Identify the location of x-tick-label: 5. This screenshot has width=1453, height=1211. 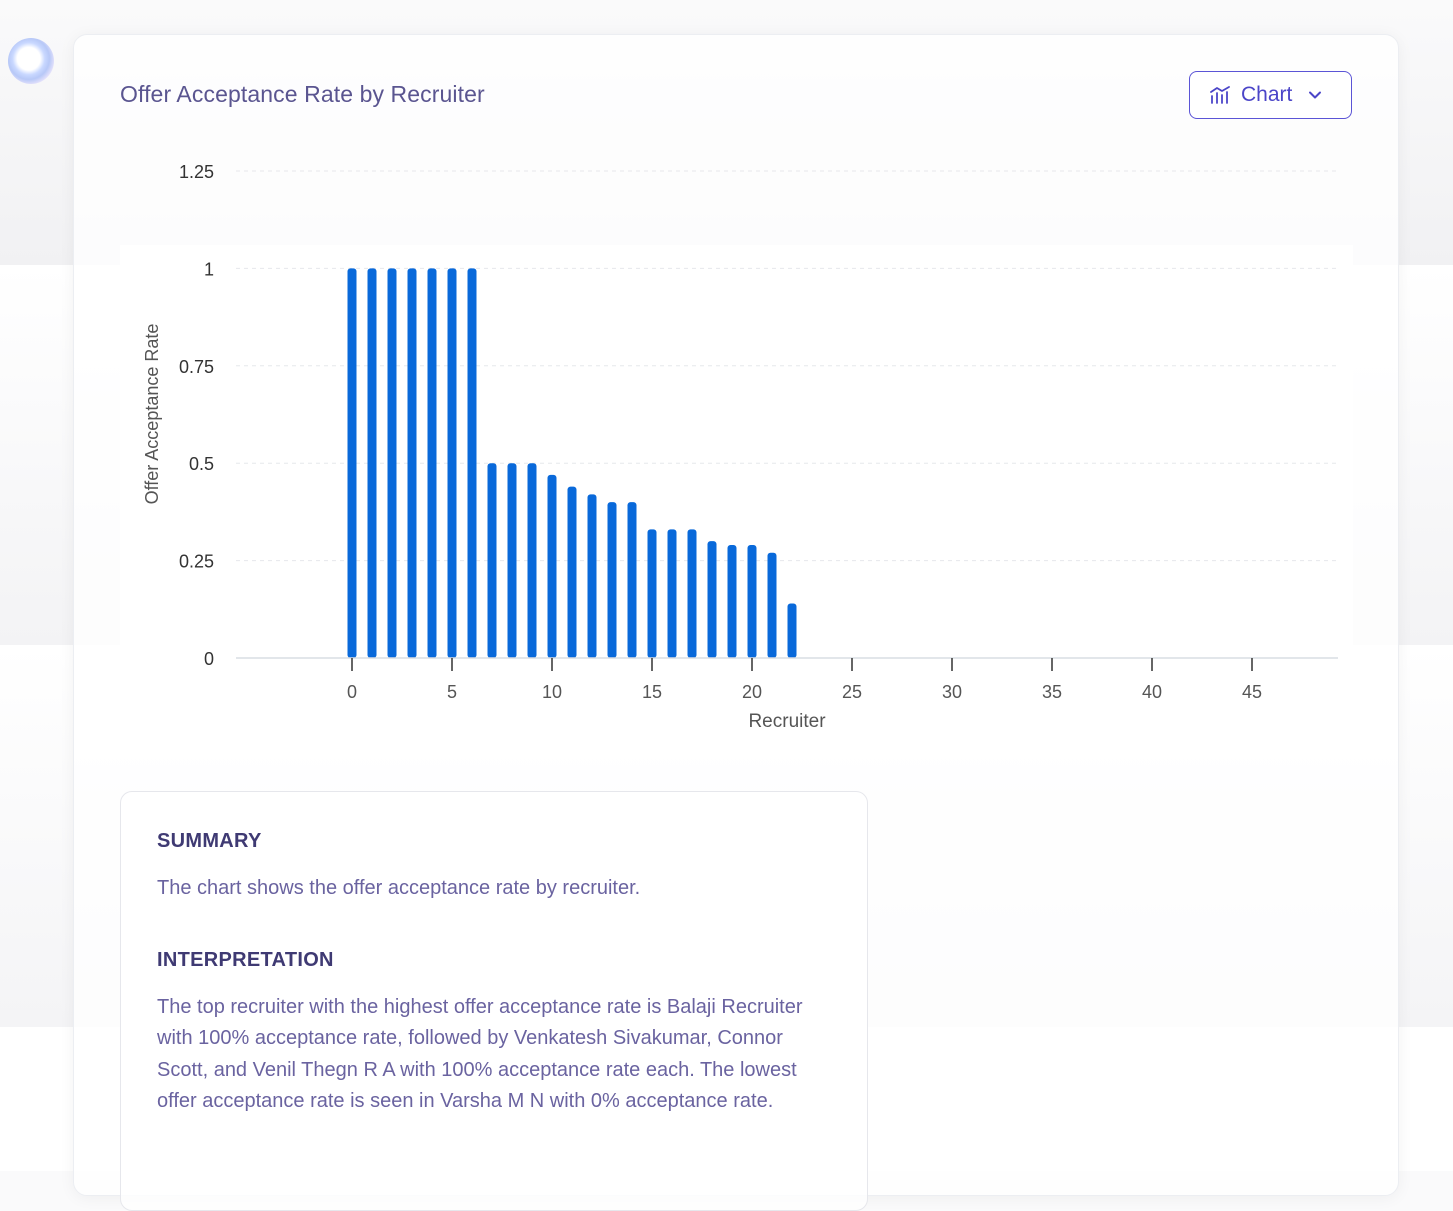
(452, 692).